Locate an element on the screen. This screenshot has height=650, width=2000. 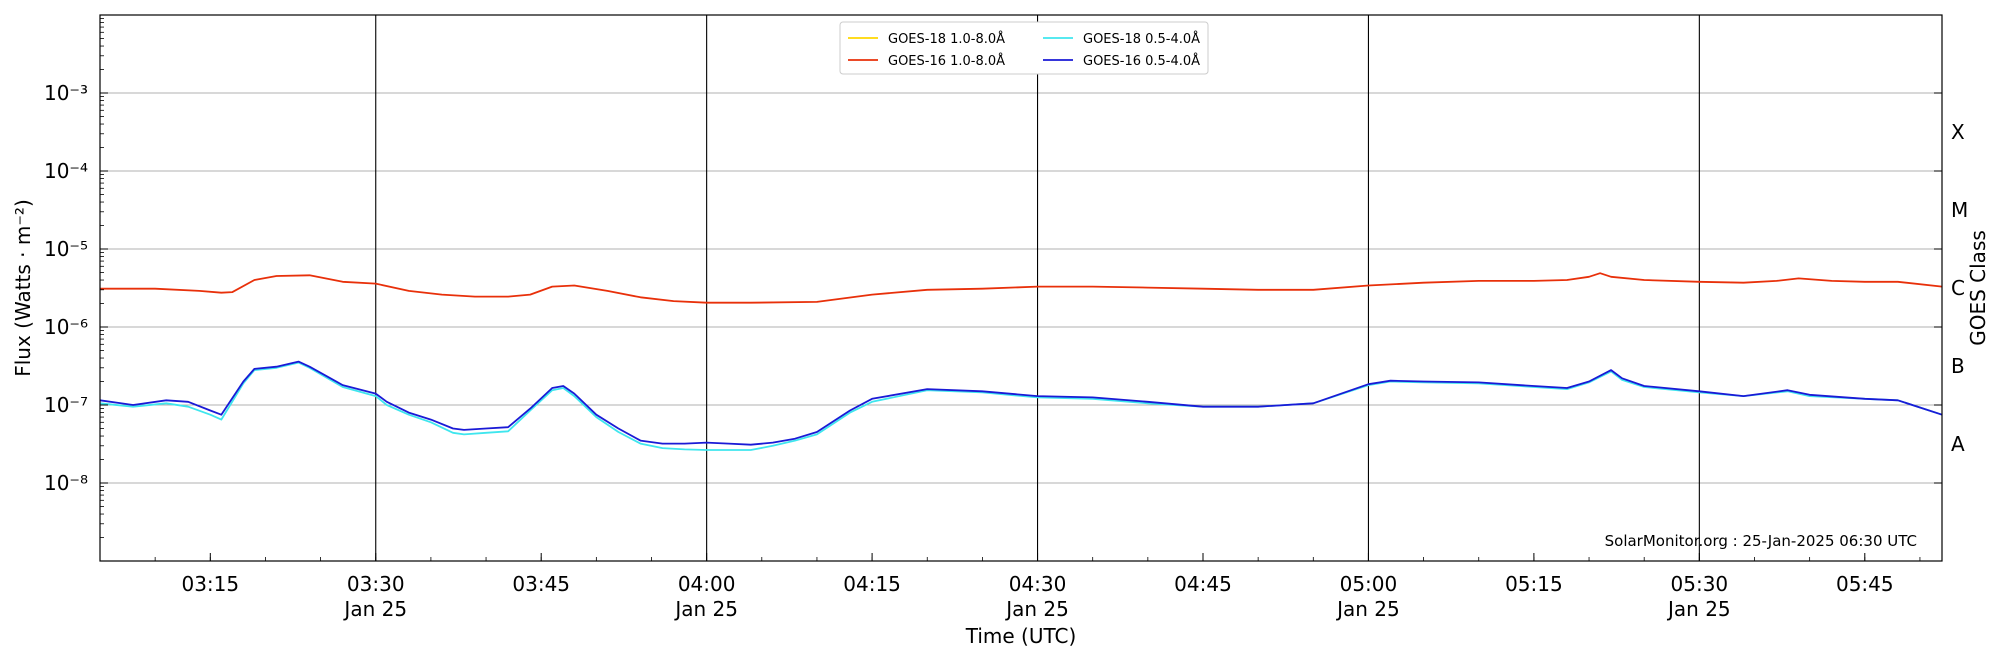
y-tick-label: 10⁻⁵ is located at coordinates (66, 249).